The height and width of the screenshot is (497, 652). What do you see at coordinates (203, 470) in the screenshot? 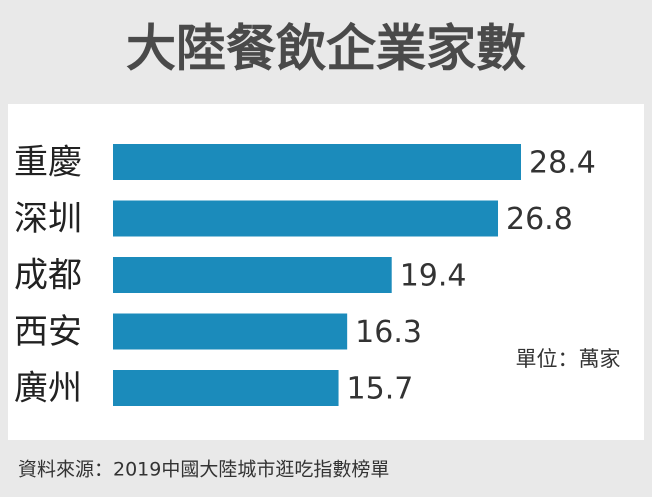
I see `source-note: 資料來源：2019中國大陸城市逛吃指數榜單` at bounding box center [203, 470].